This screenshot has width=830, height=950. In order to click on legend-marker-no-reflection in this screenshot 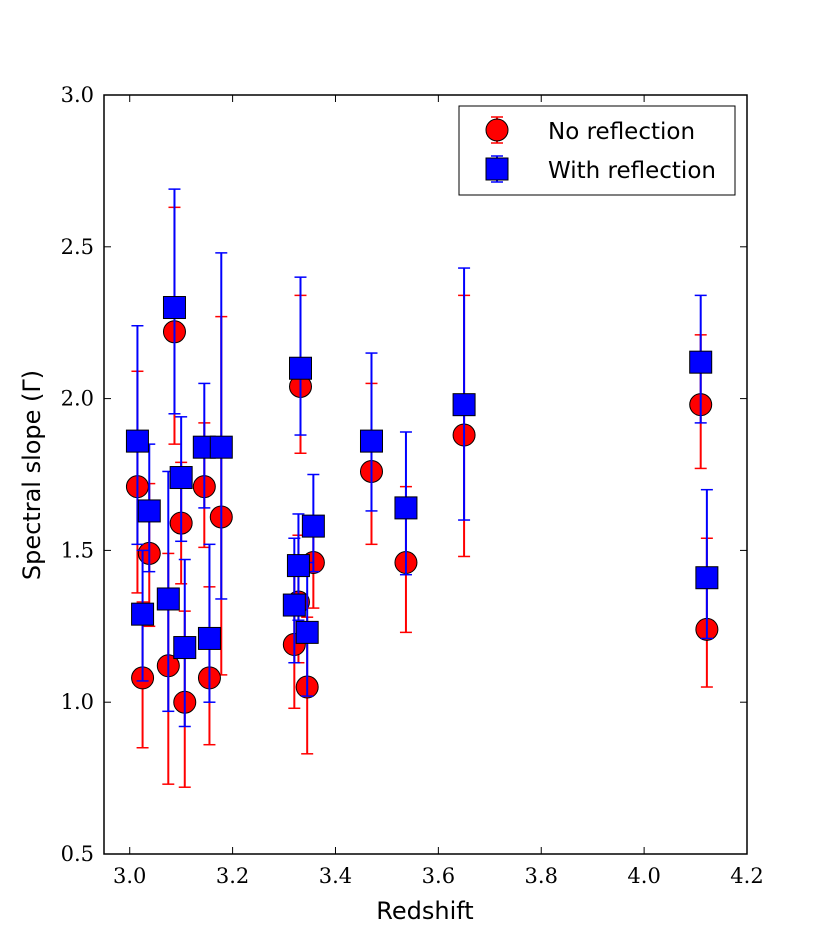, I will do `click(497, 130)`.